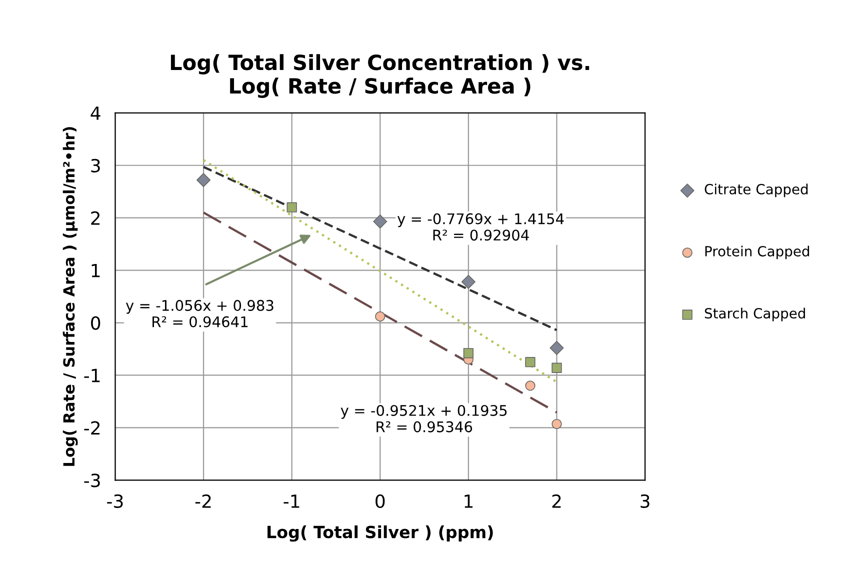  What do you see at coordinates (468, 501) in the screenshot?
I see `x-tick-label: 1` at bounding box center [468, 501].